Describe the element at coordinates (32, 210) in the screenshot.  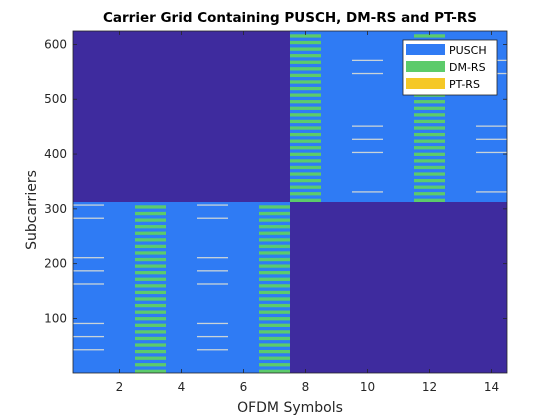
I see `y-axis-label: Subcarriers` at that location.